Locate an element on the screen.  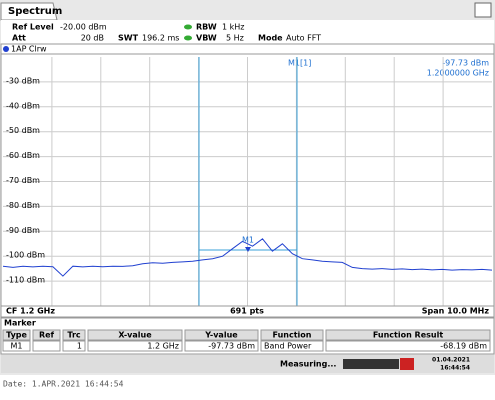
header-text: Function is located at coordinates (292, 335).